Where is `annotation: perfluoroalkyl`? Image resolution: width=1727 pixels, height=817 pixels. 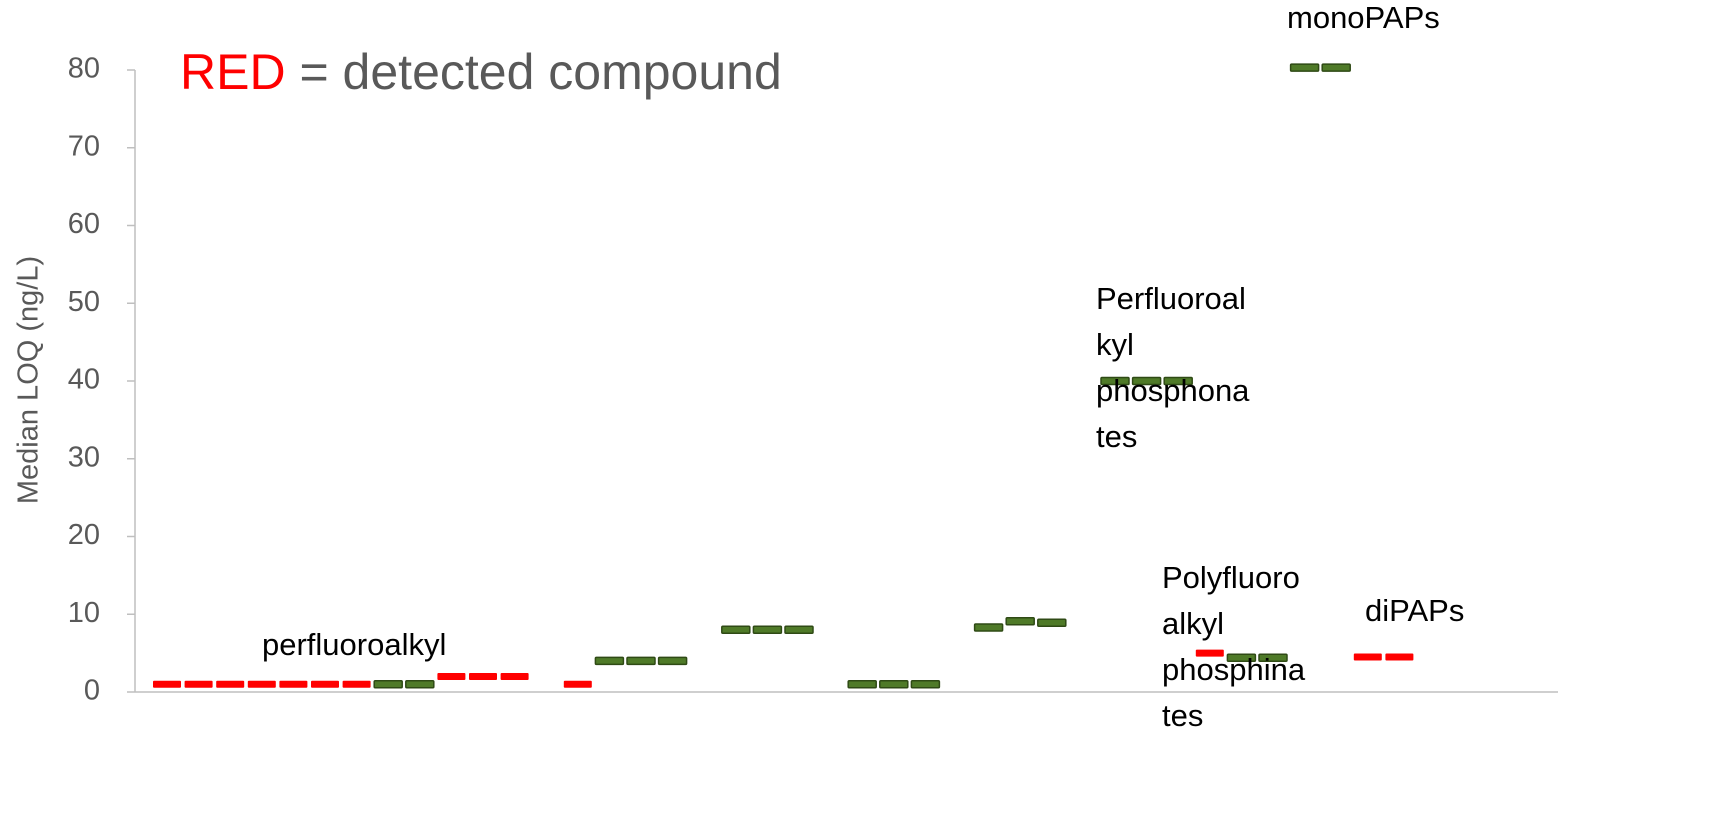 annotation: perfluoroalkyl is located at coordinates (354, 644).